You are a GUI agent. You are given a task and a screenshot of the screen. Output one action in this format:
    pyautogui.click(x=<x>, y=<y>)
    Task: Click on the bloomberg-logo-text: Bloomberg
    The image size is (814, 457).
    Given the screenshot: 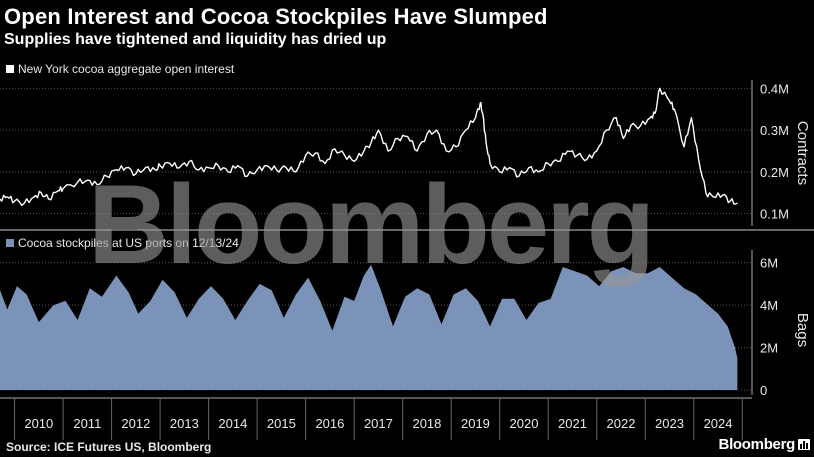 What is the action you would take?
    pyautogui.click(x=757, y=444)
    